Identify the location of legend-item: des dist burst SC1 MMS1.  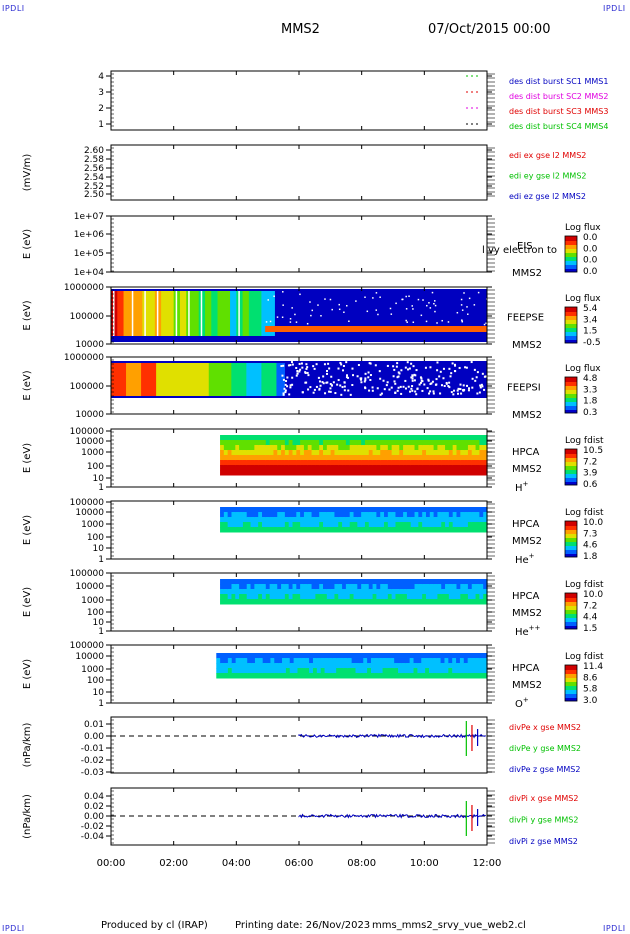
(558, 81).